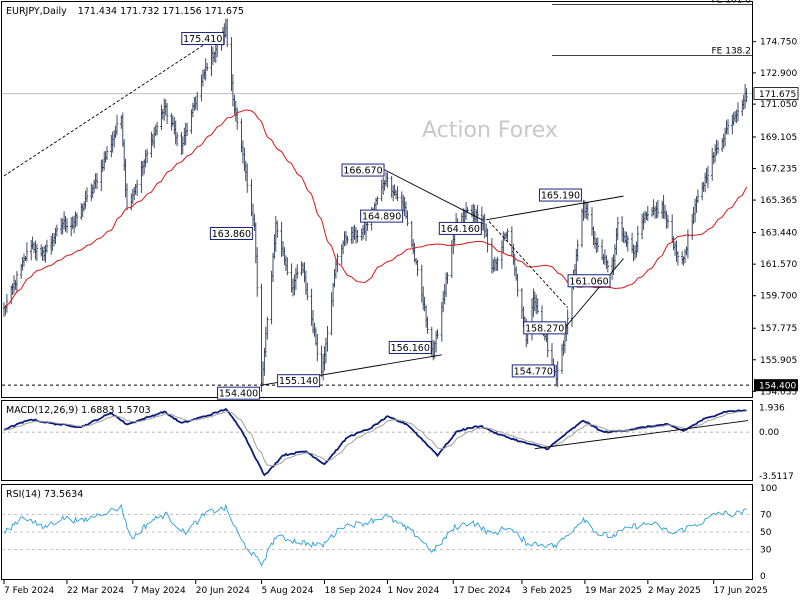 The width and height of the screenshot is (800, 600). Describe the element at coordinates (778, 138) in the screenshot. I see `price-axis-label: 169.105` at that location.